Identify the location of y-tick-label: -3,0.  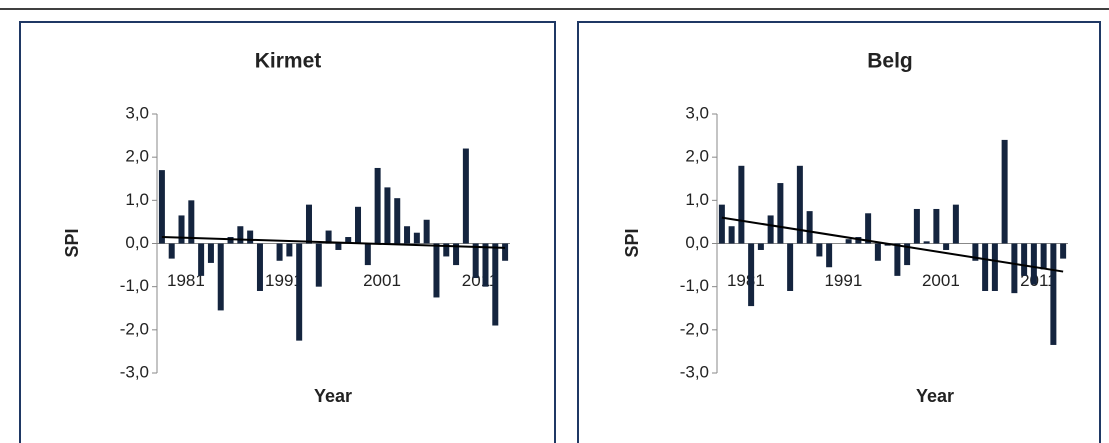
(134, 371).